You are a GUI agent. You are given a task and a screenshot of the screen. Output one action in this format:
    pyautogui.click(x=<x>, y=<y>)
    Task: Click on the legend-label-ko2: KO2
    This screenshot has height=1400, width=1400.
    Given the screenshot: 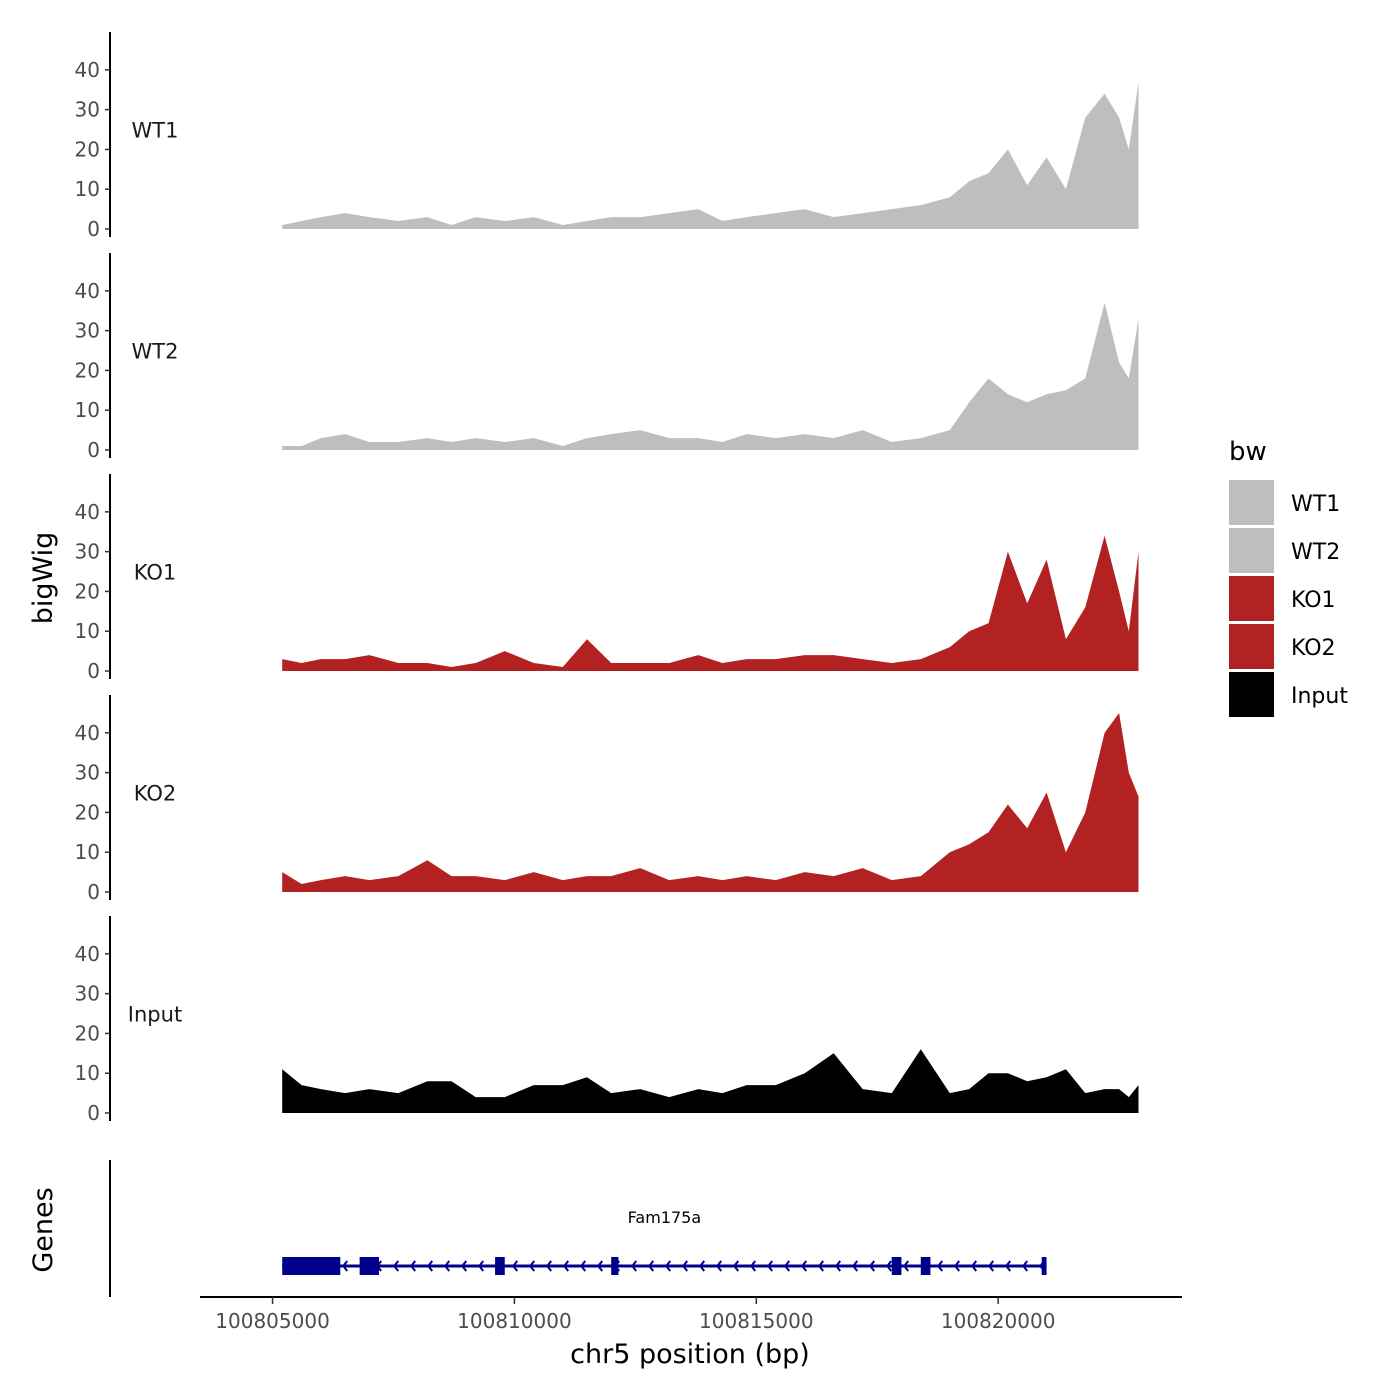 What is the action you would take?
    pyautogui.click(x=1313, y=648)
    